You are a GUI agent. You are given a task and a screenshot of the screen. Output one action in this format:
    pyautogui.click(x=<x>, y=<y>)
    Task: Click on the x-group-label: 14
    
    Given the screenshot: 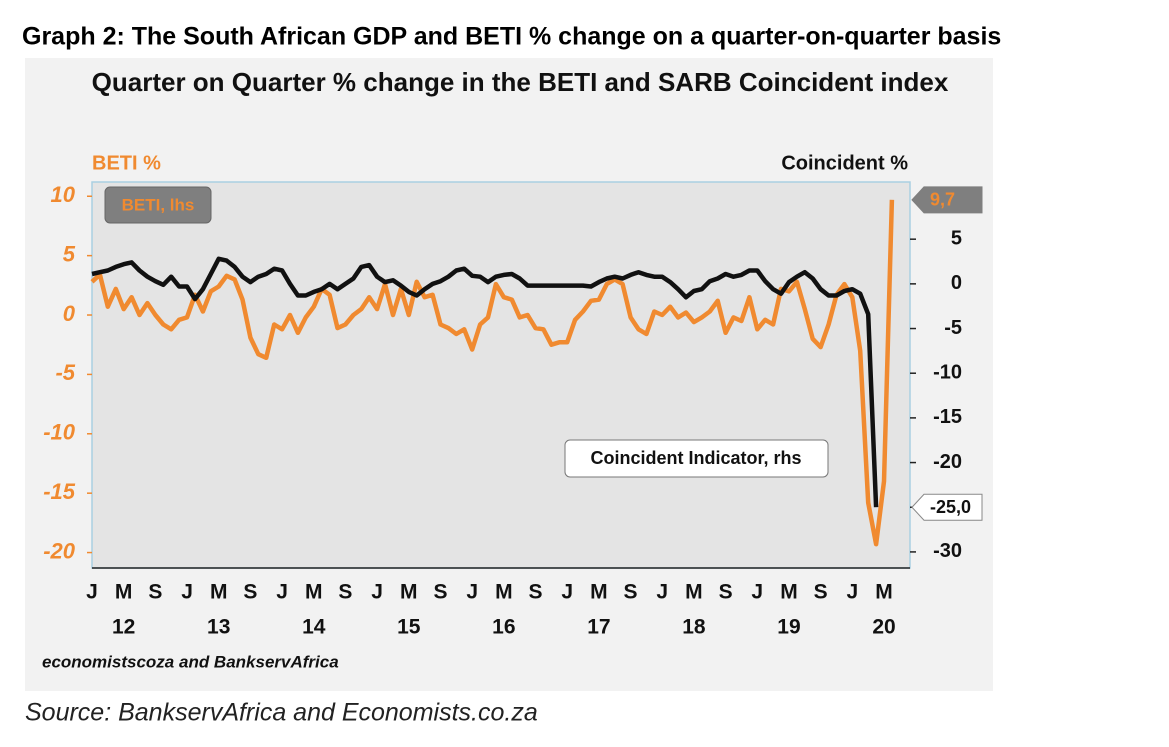 What is the action you would take?
    pyautogui.click(x=314, y=627)
    